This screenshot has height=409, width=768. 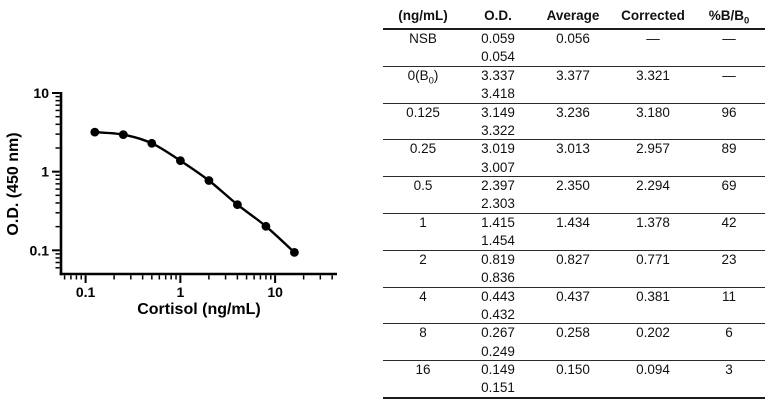 What do you see at coordinates (498, 204) in the screenshot?
I see `od-value: 2.303` at bounding box center [498, 204].